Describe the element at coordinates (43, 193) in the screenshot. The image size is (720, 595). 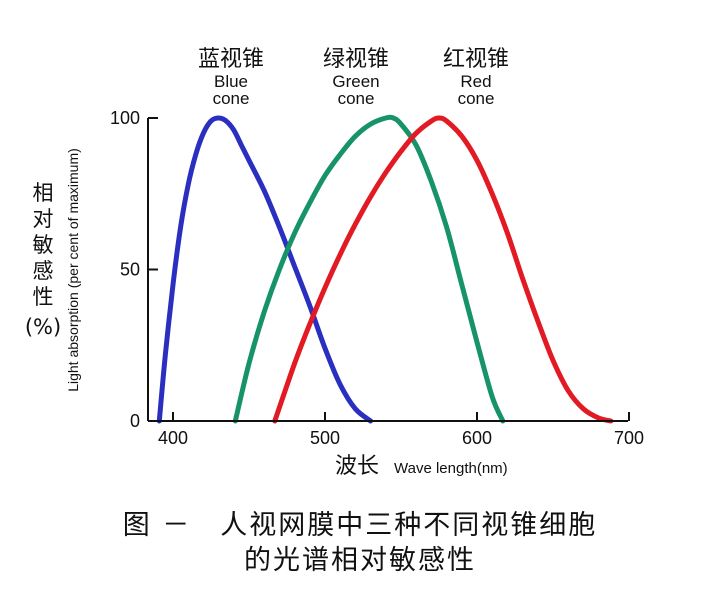
I see `y-label-char-0: 相` at that location.